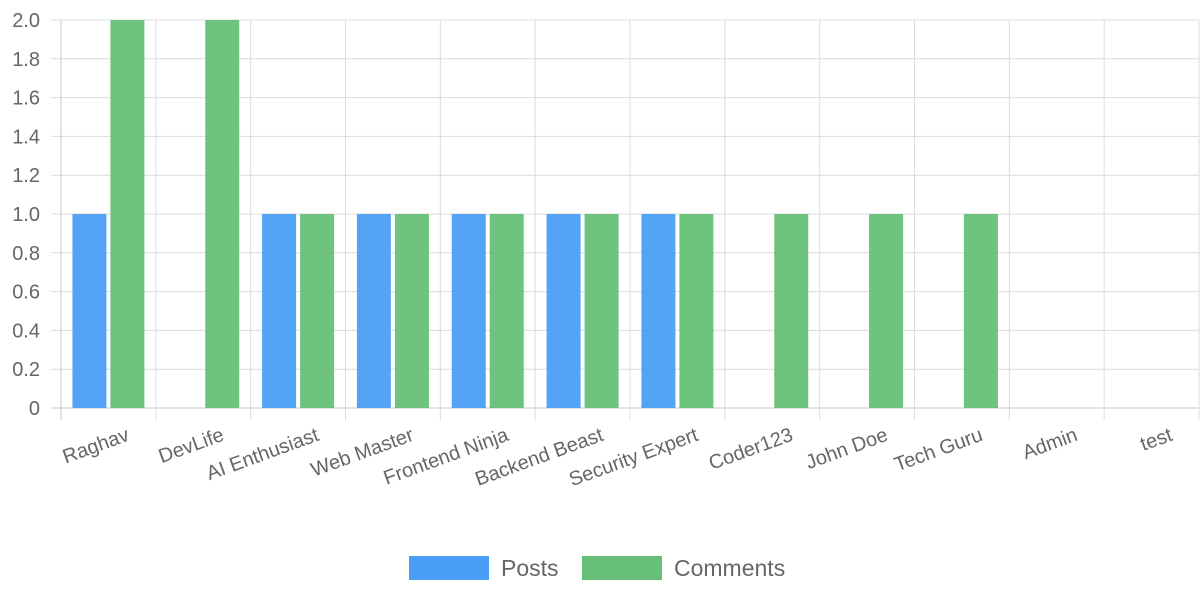 The height and width of the screenshot is (605, 1200). What do you see at coordinates (96, 446) in the screenshot?
I see `x-tick-label: Raghav` at bounding box center [96, 446].